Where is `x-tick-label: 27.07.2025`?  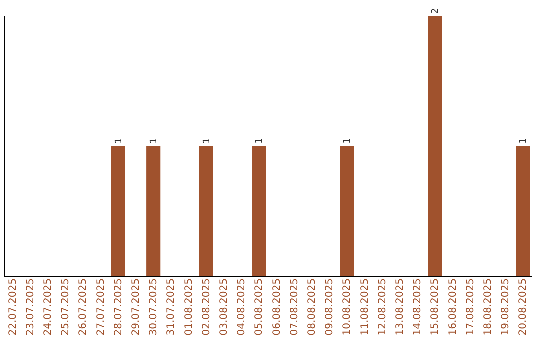
x-tick-label: 27.07.2025 is located at coordinates (101, 307).